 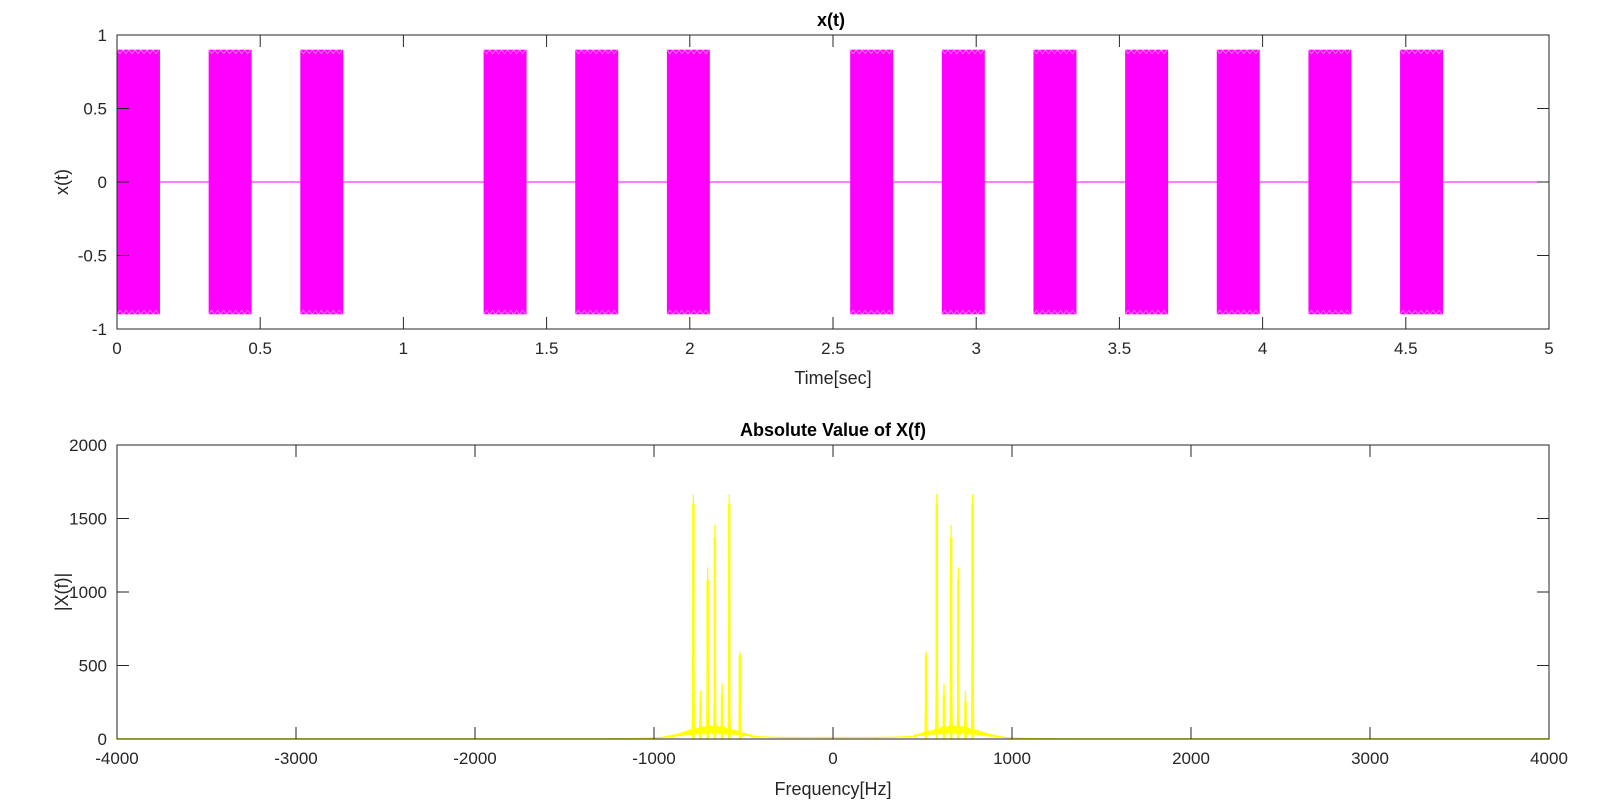 What do you see at coordinates (1012, 758) in the screenshot?
I see `x-tick-label: 1000` at bounding box center [1012, 758].